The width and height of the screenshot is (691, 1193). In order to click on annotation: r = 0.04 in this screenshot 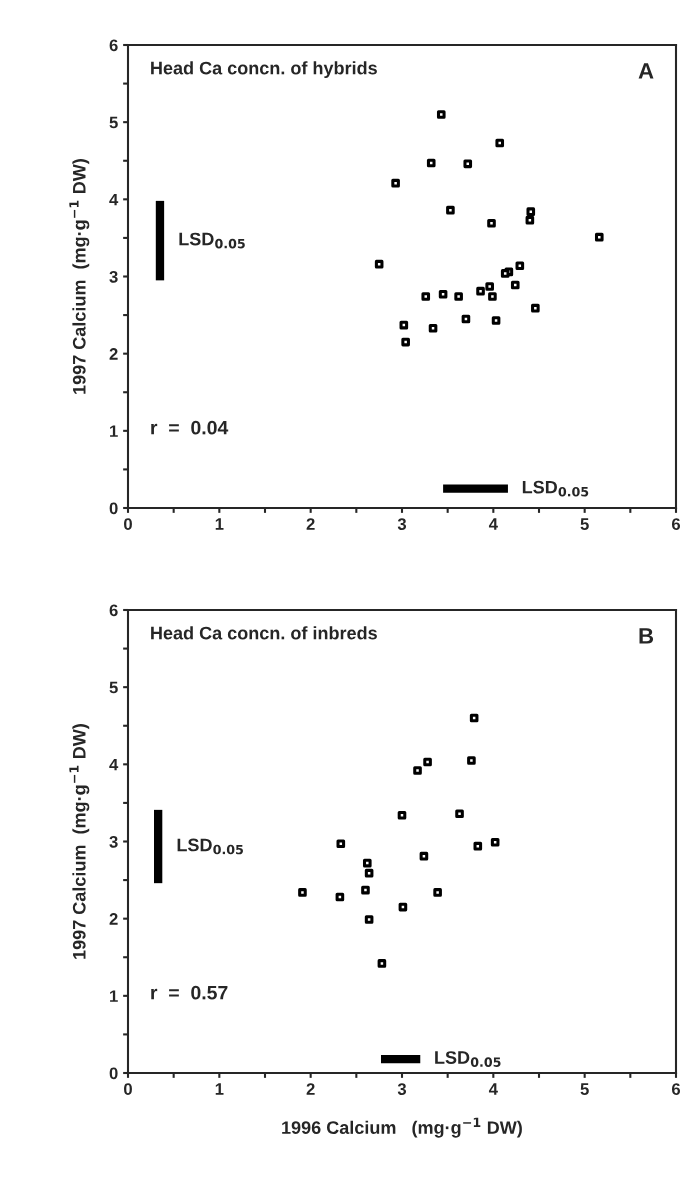, I will do `click(190, 427)`.